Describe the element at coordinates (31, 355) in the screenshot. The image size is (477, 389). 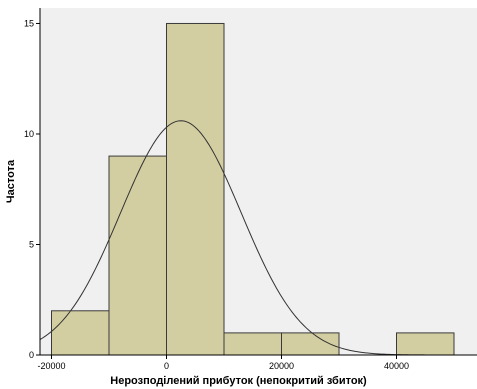
I see `y-tick-label: 0` at that location.